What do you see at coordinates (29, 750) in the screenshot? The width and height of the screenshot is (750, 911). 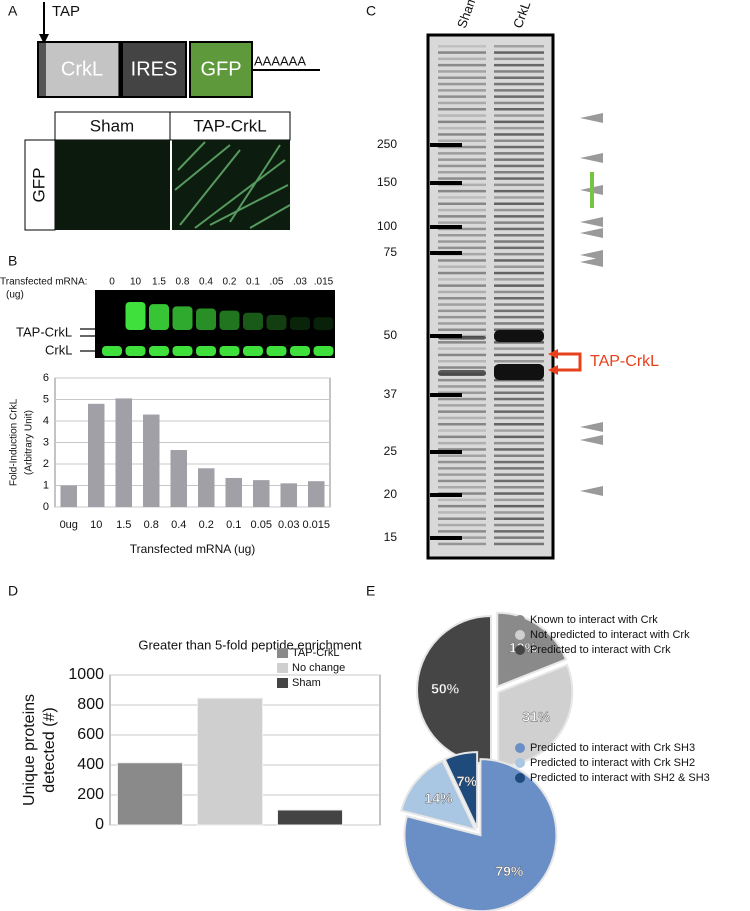 I see `y-axis-label: Unique proteins` at bounding box center [29, 750].